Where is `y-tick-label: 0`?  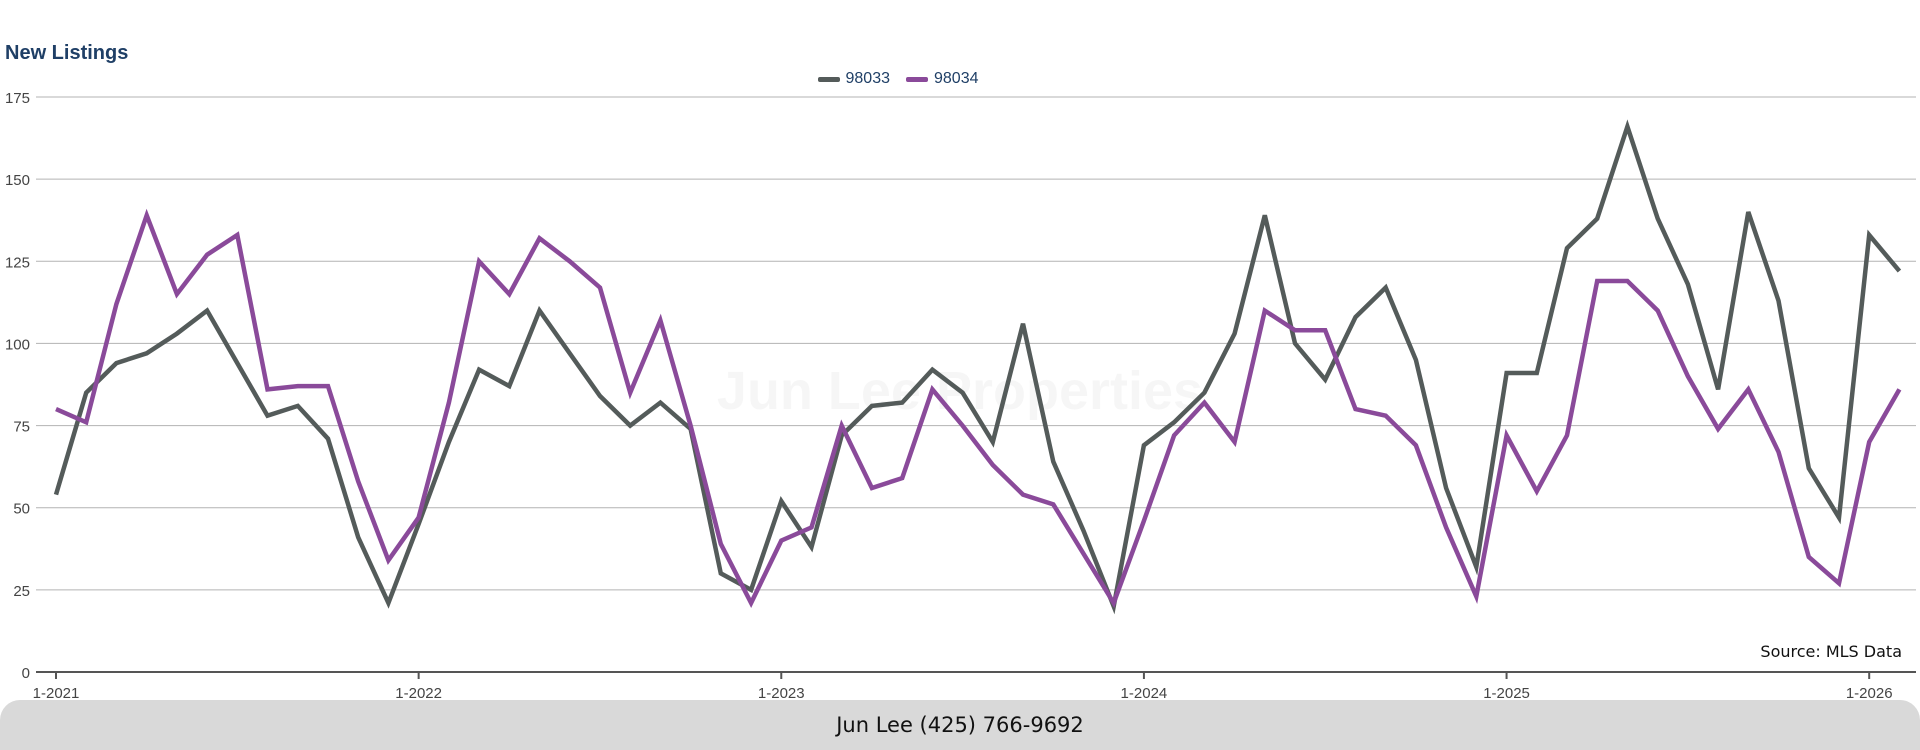 y-tick-label: 0 is located at coordinates (26, 673).